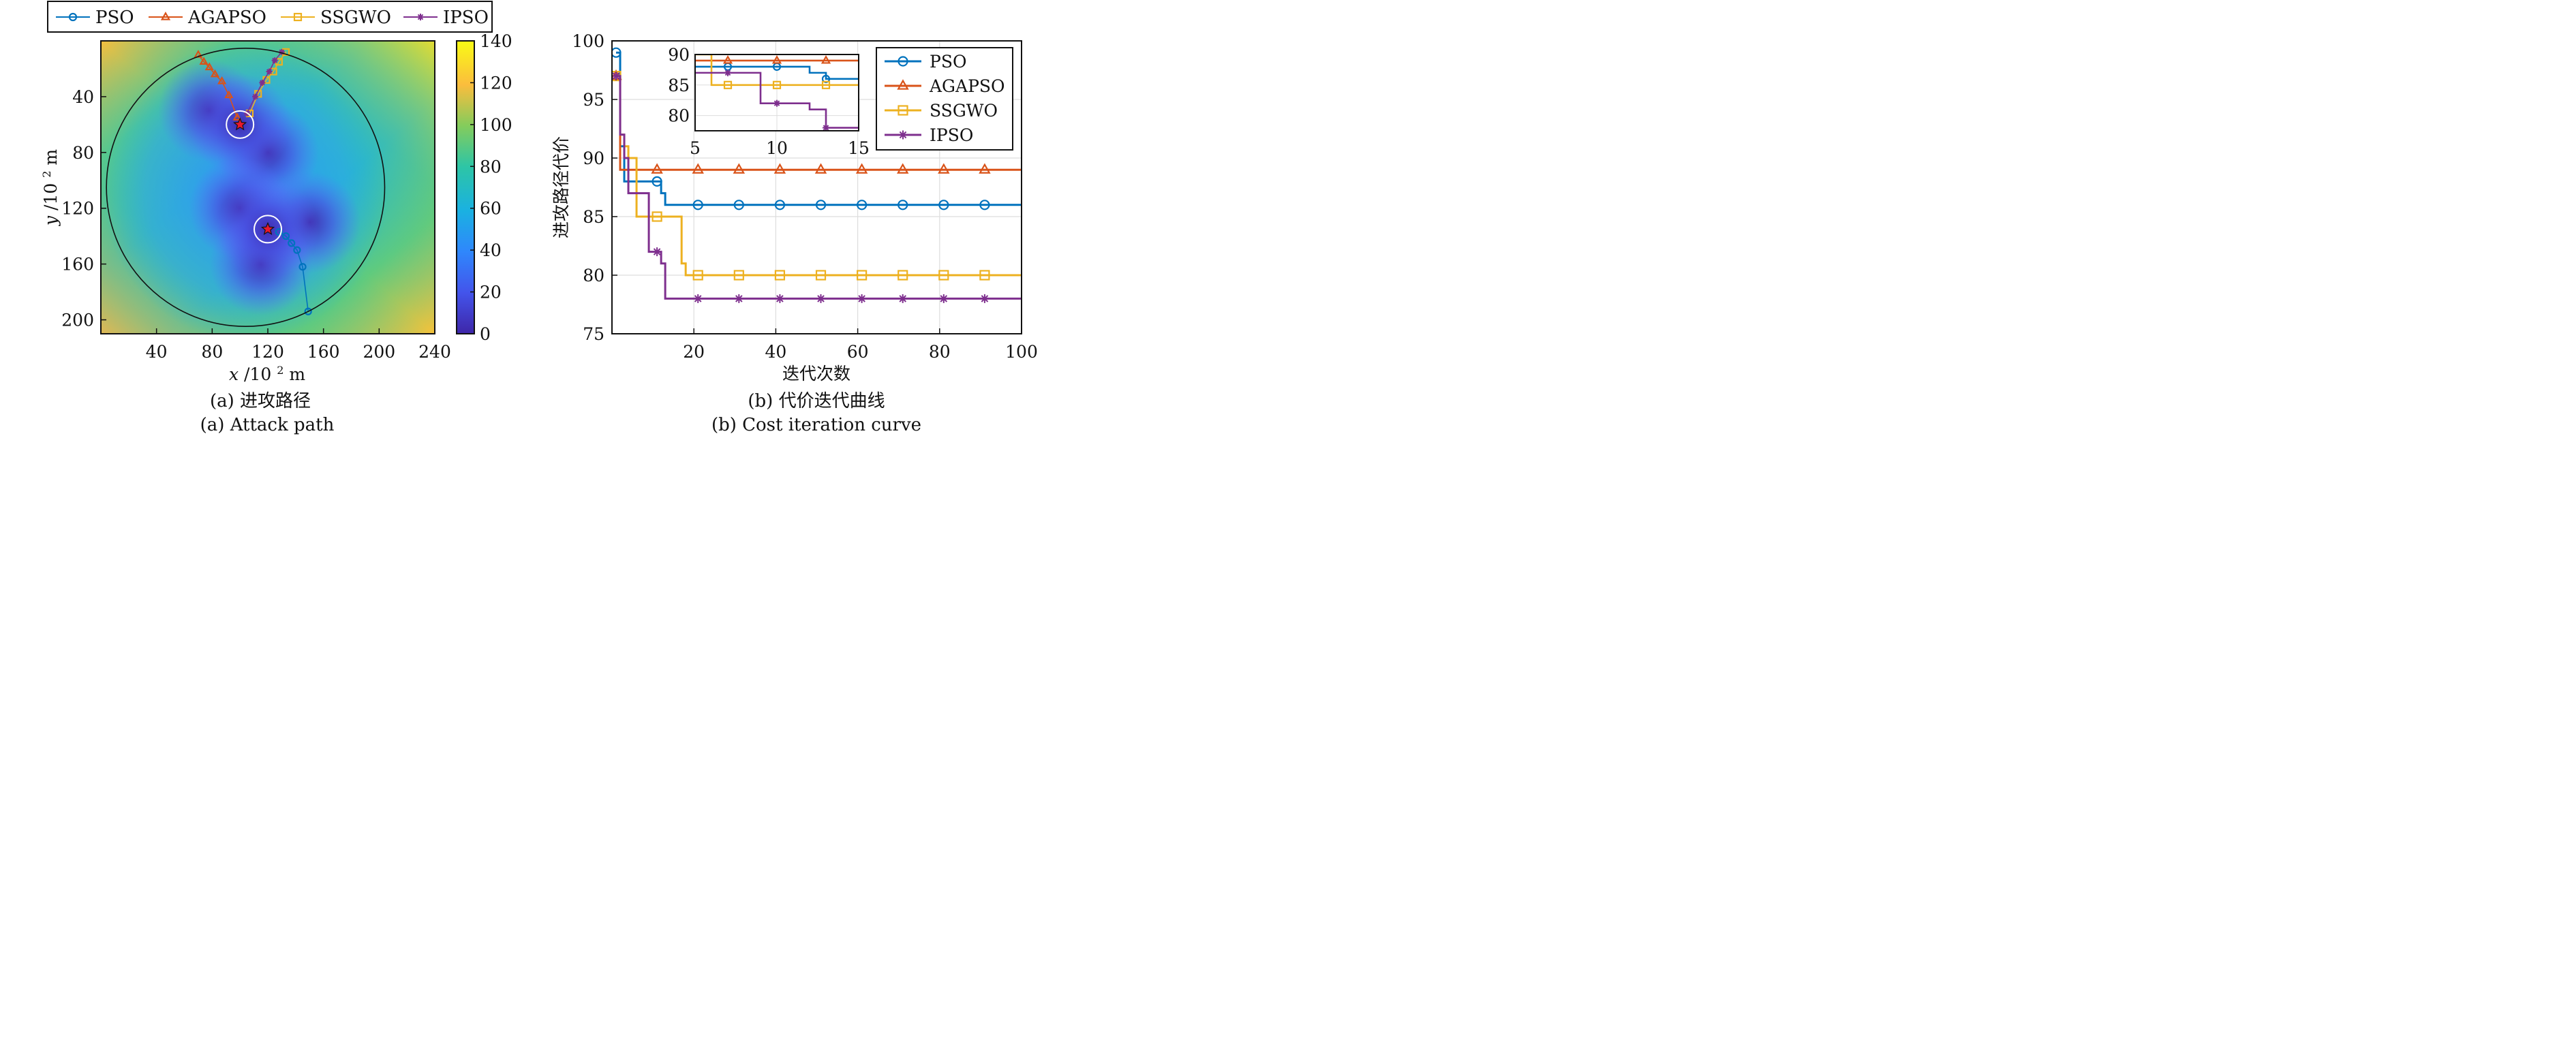 This screenshot has height=1049, width=2576. I want to click on y-tick-label-b-100: 100, so click(588, 41).